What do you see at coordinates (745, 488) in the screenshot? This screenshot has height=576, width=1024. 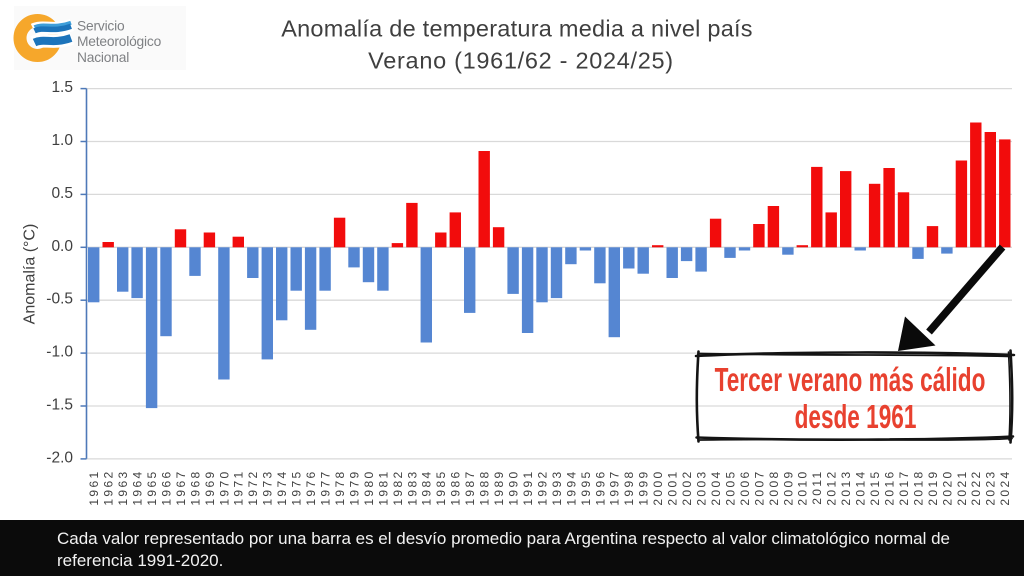 I see `svg-text: 2006` at bounding box center [745, 488].